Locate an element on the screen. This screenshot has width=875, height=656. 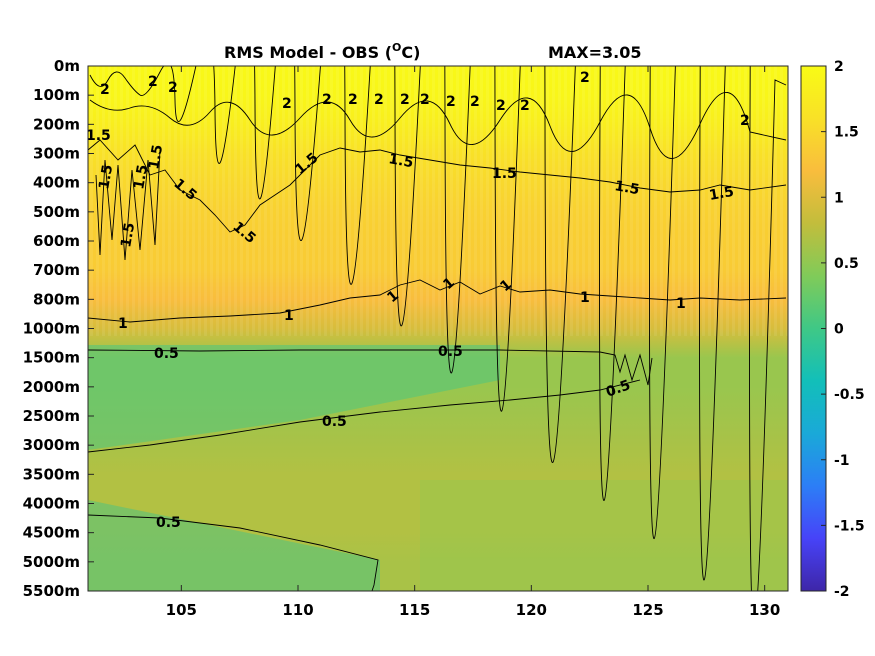
colorbar-tick-label: 0 is located at coordinates (839, 330).